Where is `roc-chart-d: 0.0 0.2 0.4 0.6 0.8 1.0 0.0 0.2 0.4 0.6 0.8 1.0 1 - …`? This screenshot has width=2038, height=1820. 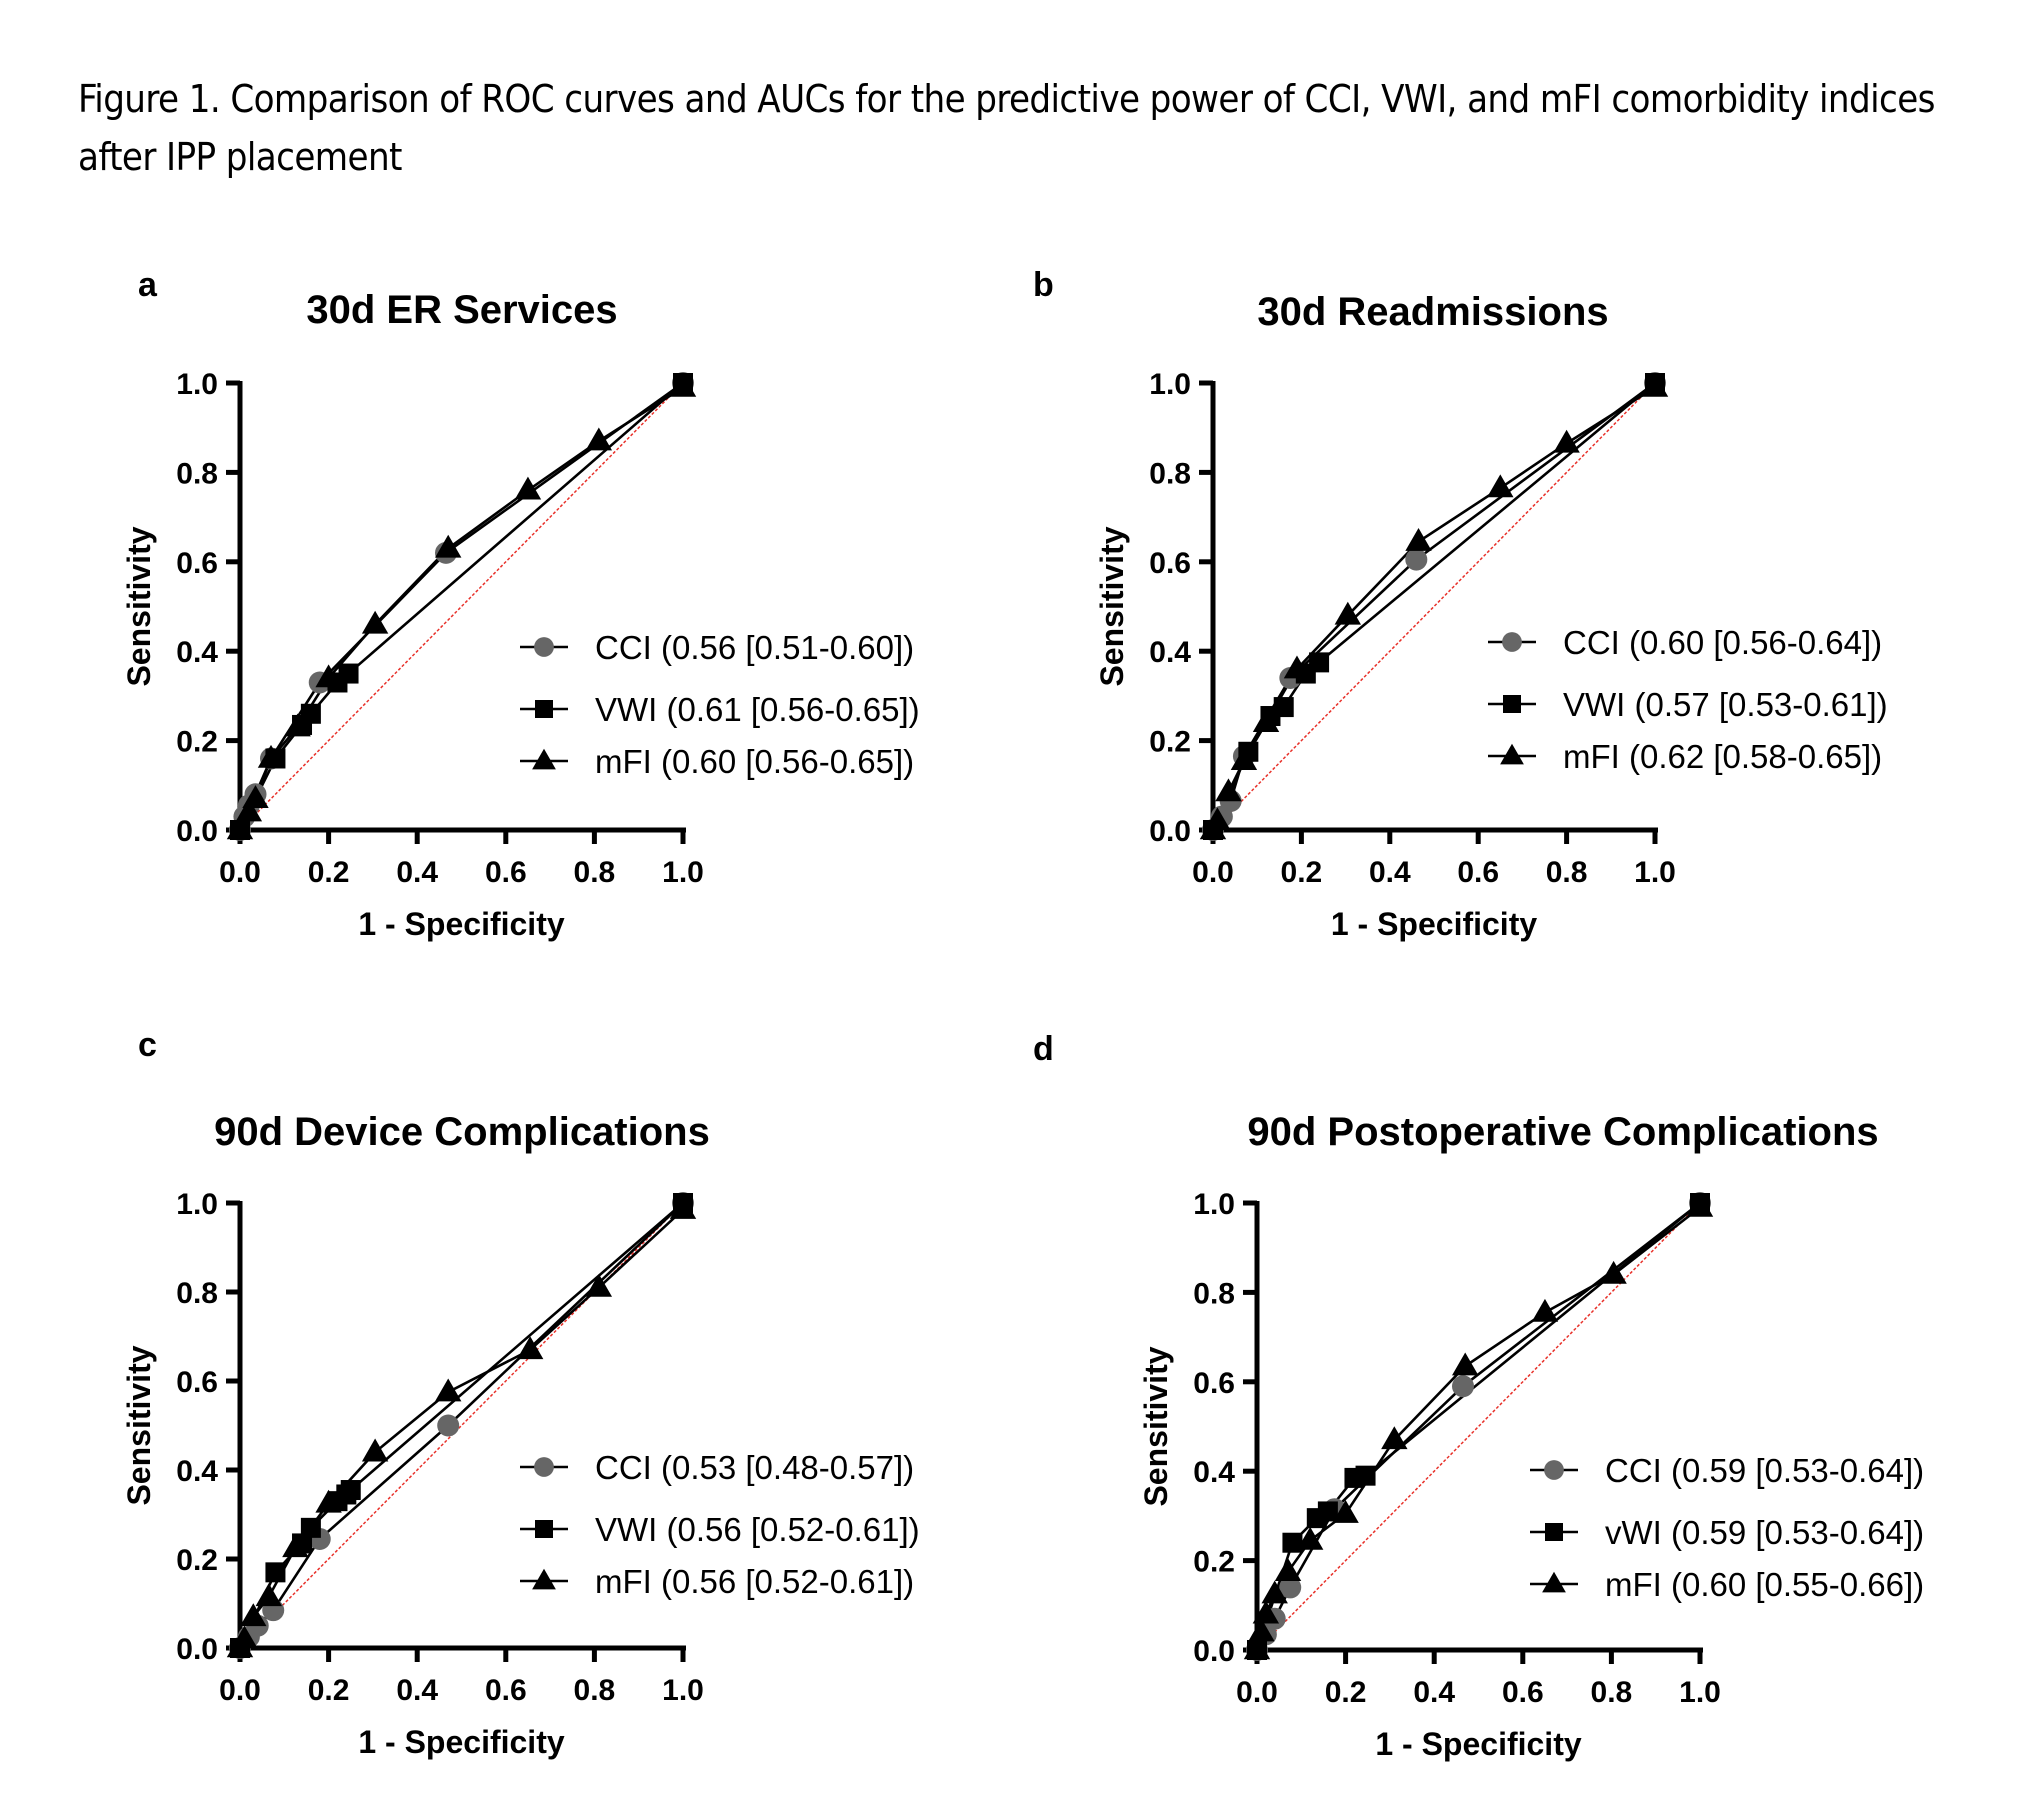 roc-chart-d: 0.0 0.2 0.4 0.6 0.8 1.0 0.0 0.2 0.4 0.6 0.8 1.0 1 - … is located at coordinates (1531, 1475).